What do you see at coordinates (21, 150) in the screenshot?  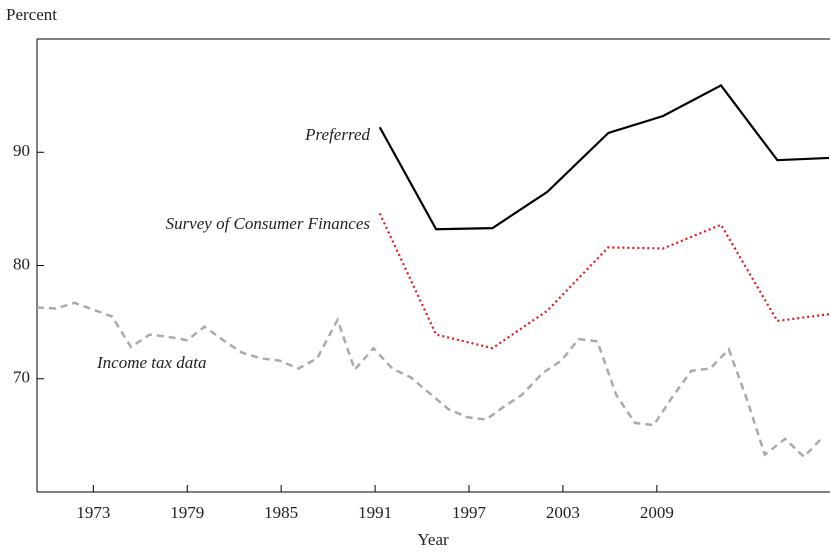 I see `y-tick-label: 90` at bounding box center [21, 150].